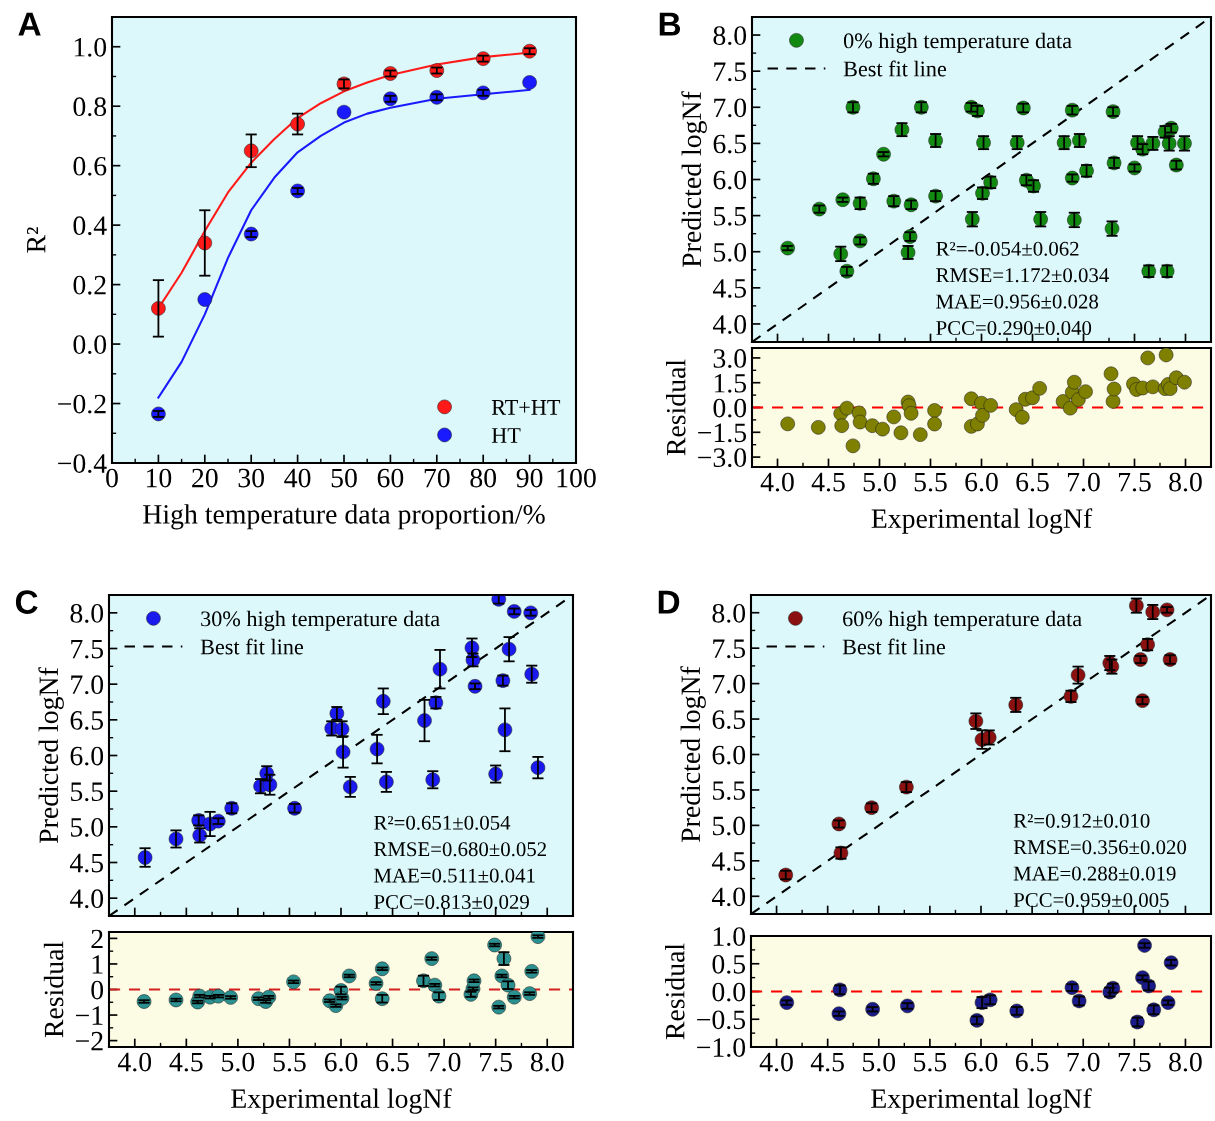  I want to click on legend-label: 60% high temperature data, so click(962, 620).